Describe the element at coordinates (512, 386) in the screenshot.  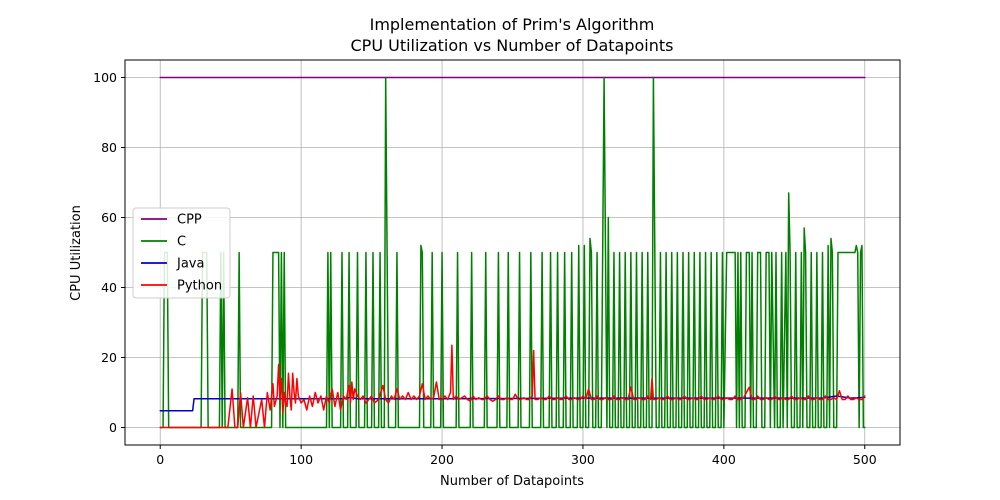
I see `series-line-python` at that location.